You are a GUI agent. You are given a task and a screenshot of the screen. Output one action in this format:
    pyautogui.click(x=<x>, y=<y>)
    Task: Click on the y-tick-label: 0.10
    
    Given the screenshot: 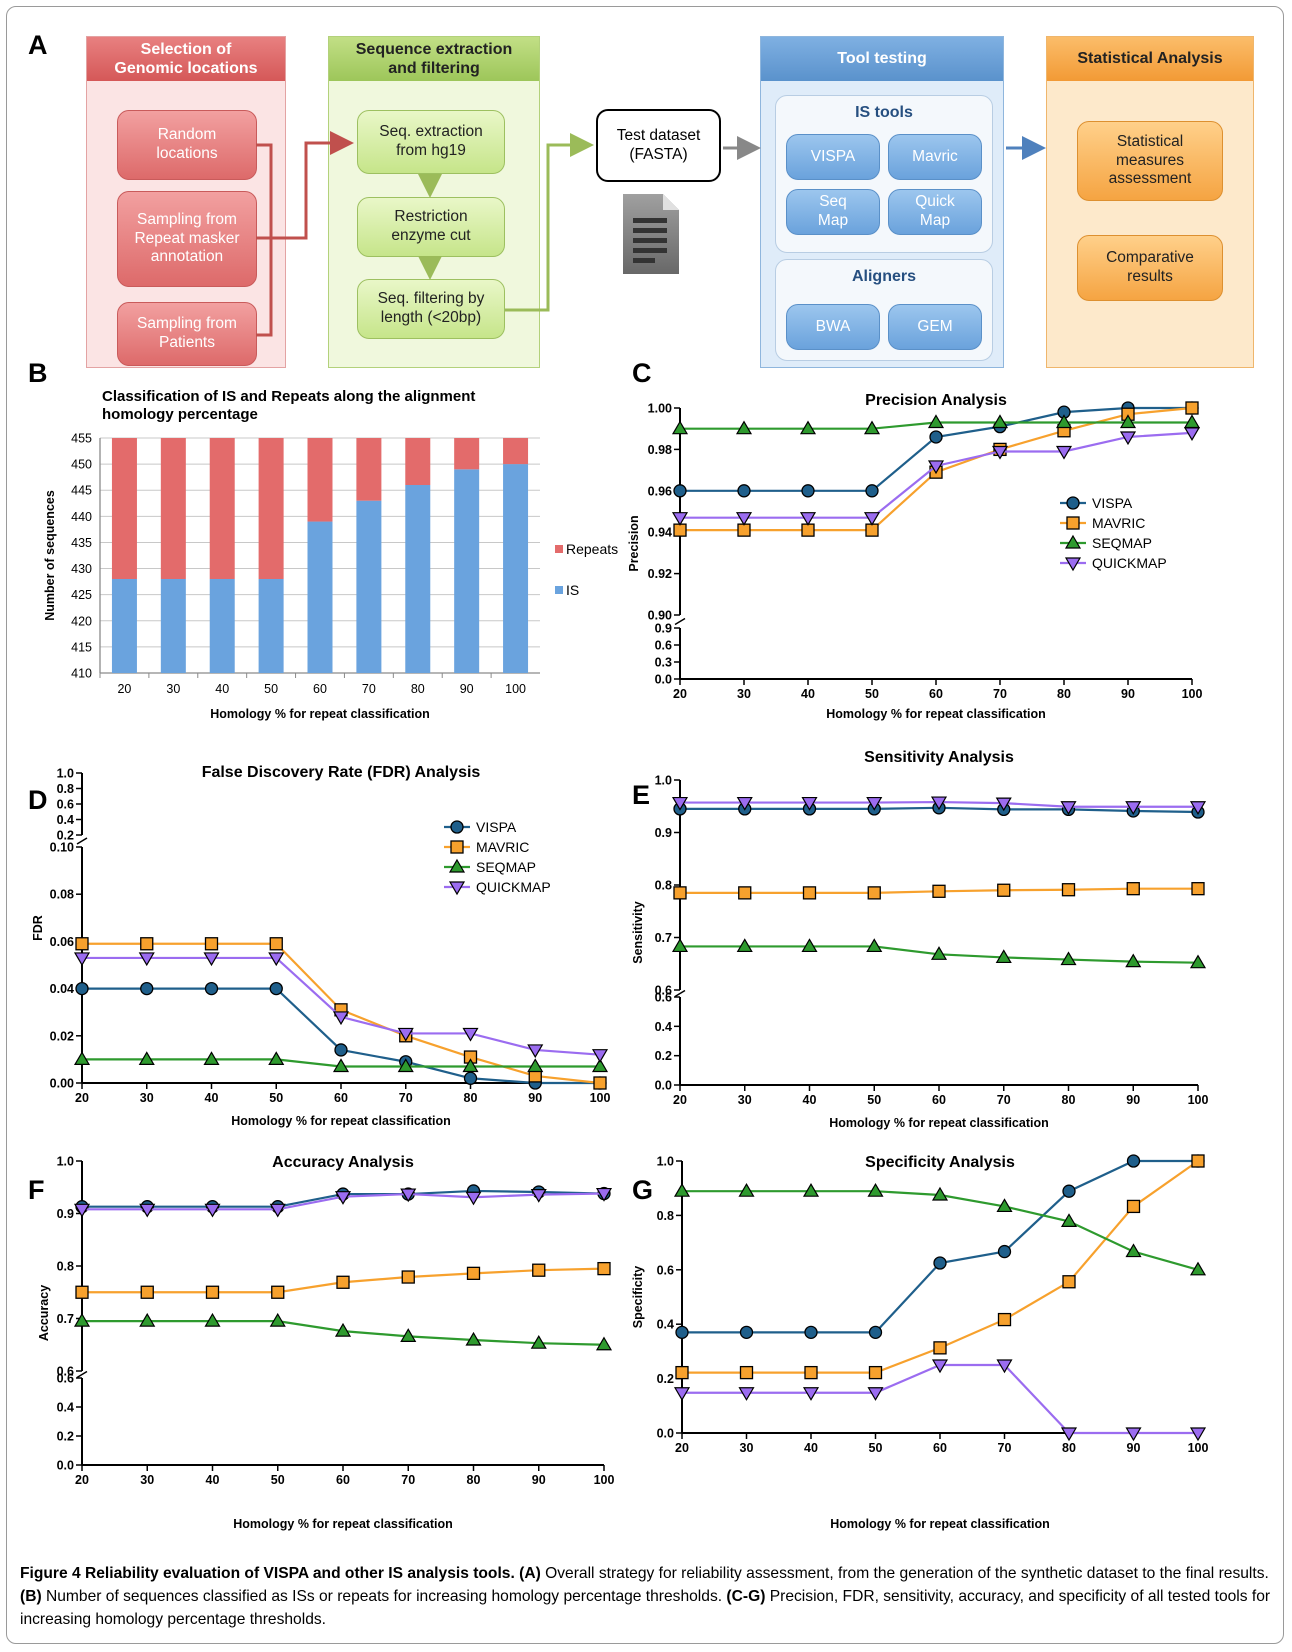 What is the action you would take?
    pyautogui.click(x=62, y=848)
    